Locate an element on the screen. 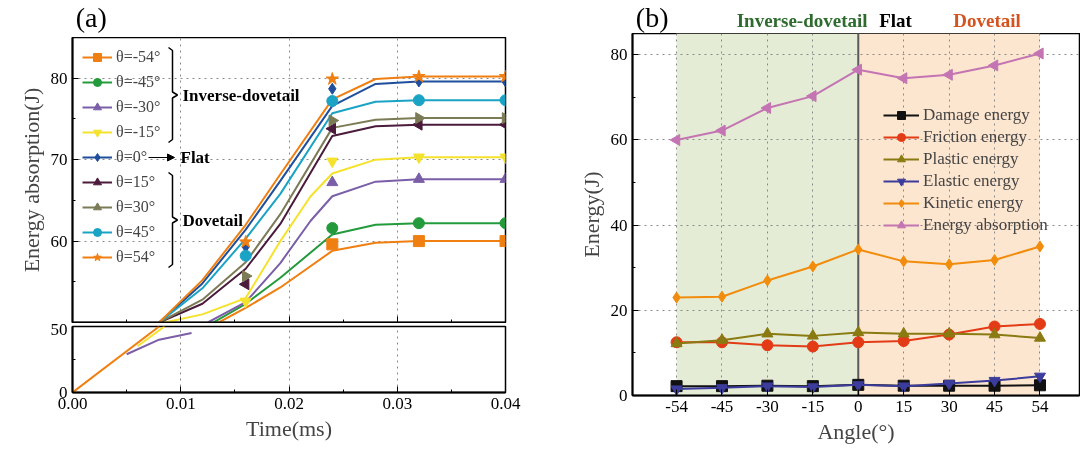 This screenshot has width=1081, height=457. text: (a) is located at coordinates (91, 17).